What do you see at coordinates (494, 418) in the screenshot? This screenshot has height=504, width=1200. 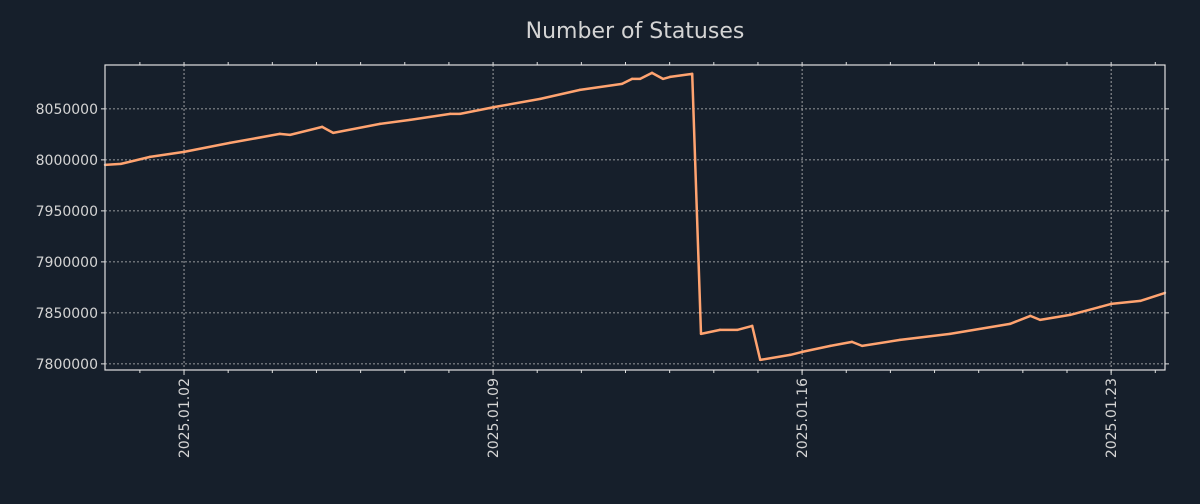 I see `x-tick-label: 2025.01.09` at bounding box center [494, 418].